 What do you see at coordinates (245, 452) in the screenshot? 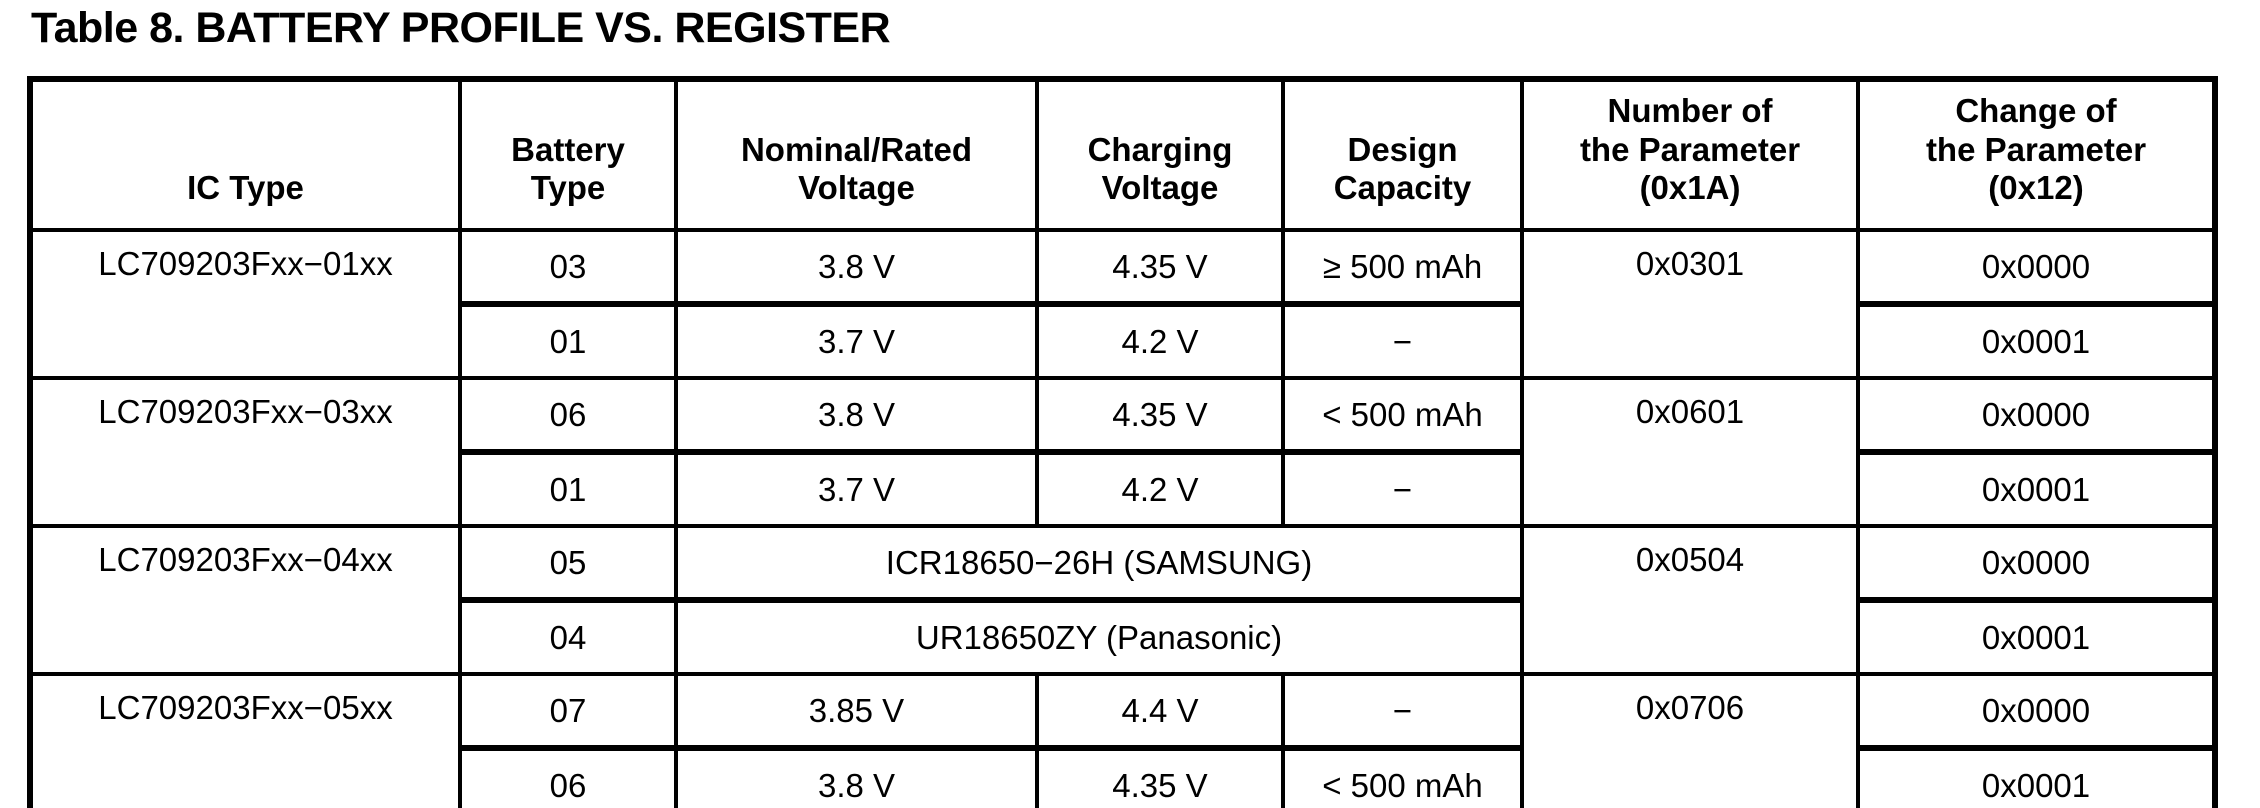
I see `ic-type-cell: LC709203Fxx−03xx` at bounding box center [245, 452].